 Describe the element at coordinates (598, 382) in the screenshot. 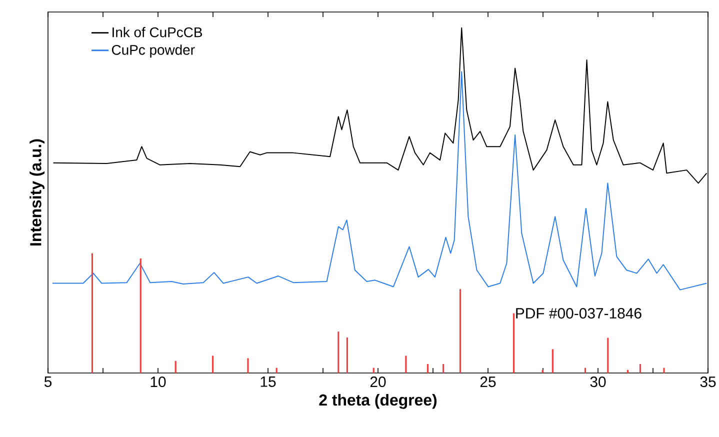

I see `x-tick-label: 30` at that location.